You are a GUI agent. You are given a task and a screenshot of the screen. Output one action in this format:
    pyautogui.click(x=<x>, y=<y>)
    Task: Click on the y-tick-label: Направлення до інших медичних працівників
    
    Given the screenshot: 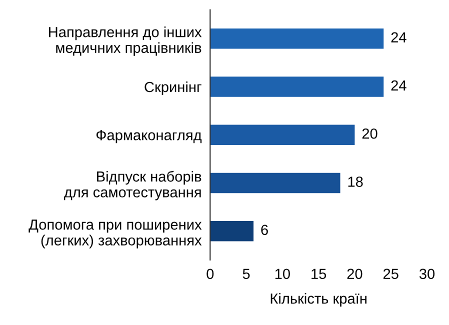 What is the action you would take?
    pyautogui.click(x=125, y=41)
    